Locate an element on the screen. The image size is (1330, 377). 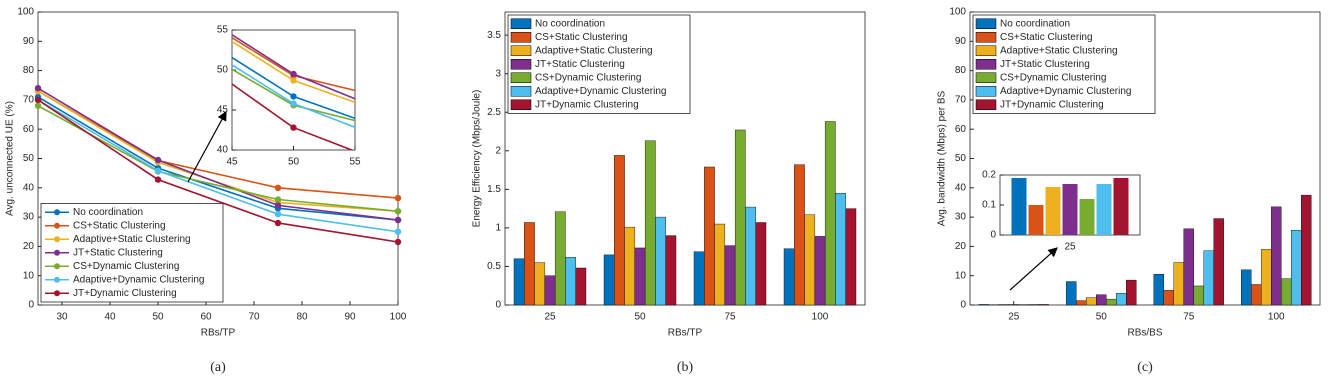
caption: (b) is located at coordinates (685, 367).